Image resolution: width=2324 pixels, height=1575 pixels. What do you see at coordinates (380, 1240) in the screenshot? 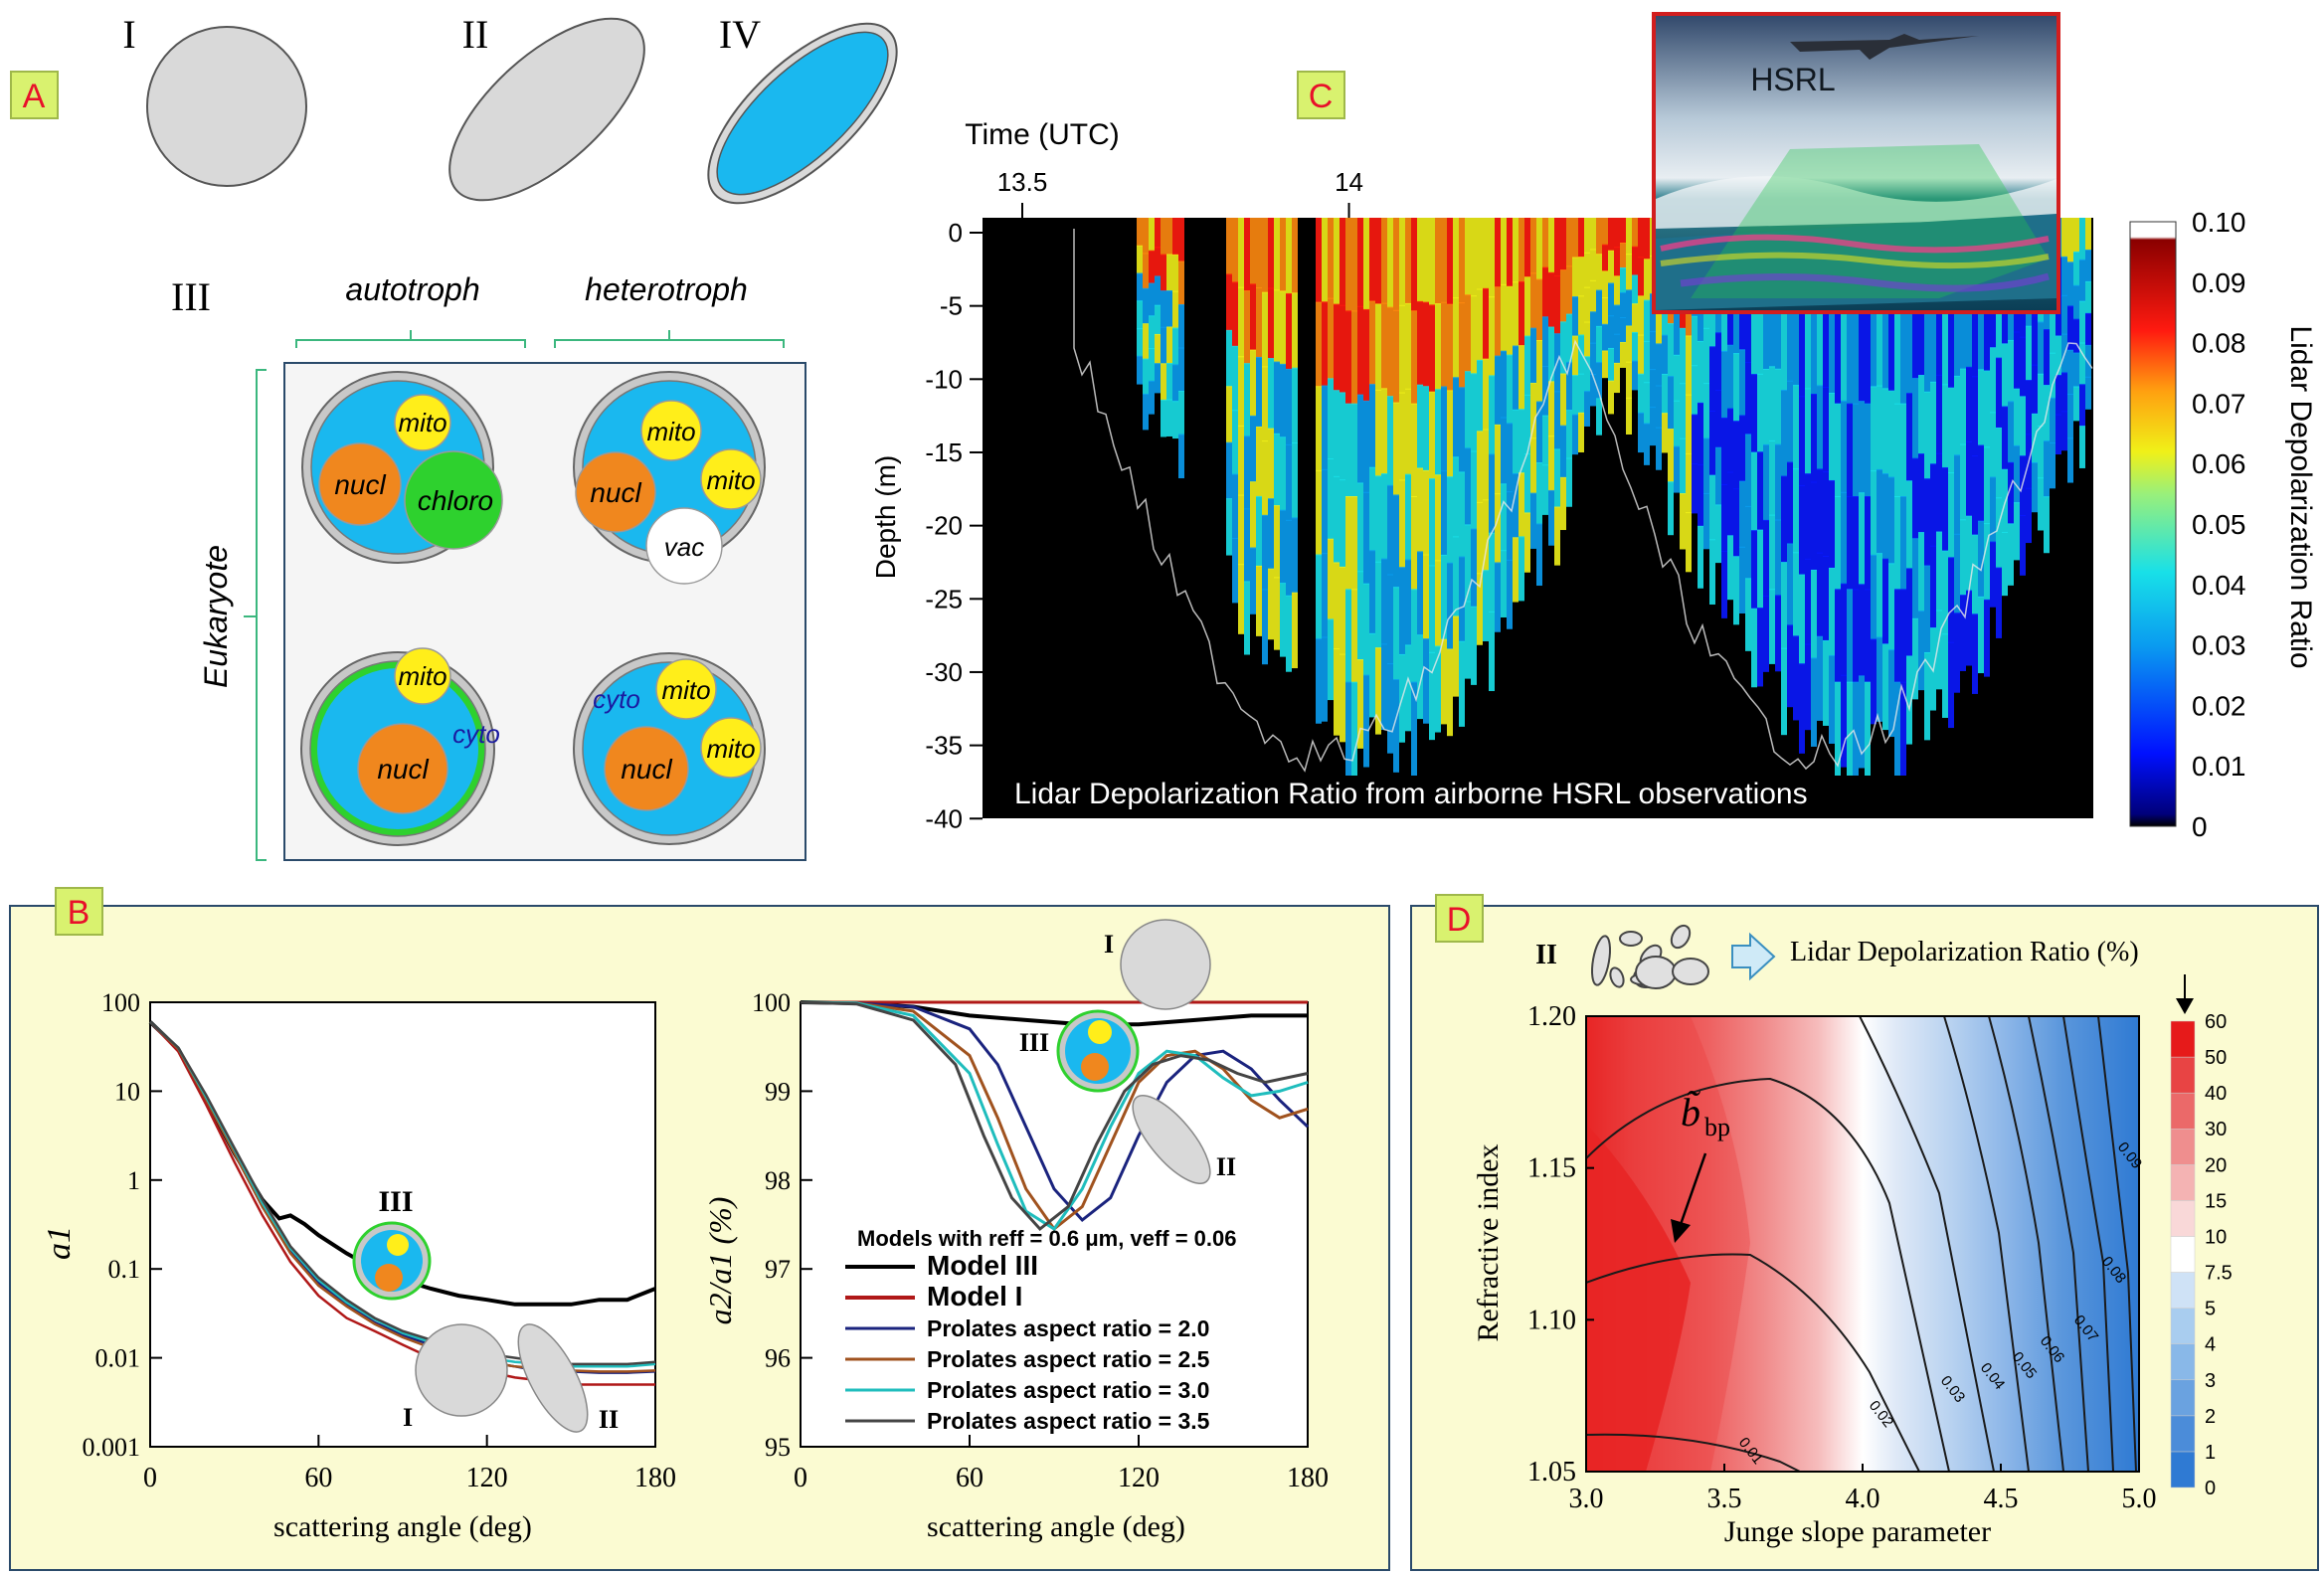
I see `a1-axis-ticks: 0 60 120 180 0.001 0.01 0.1 1 10 100` at bounding box center [380, 1240].